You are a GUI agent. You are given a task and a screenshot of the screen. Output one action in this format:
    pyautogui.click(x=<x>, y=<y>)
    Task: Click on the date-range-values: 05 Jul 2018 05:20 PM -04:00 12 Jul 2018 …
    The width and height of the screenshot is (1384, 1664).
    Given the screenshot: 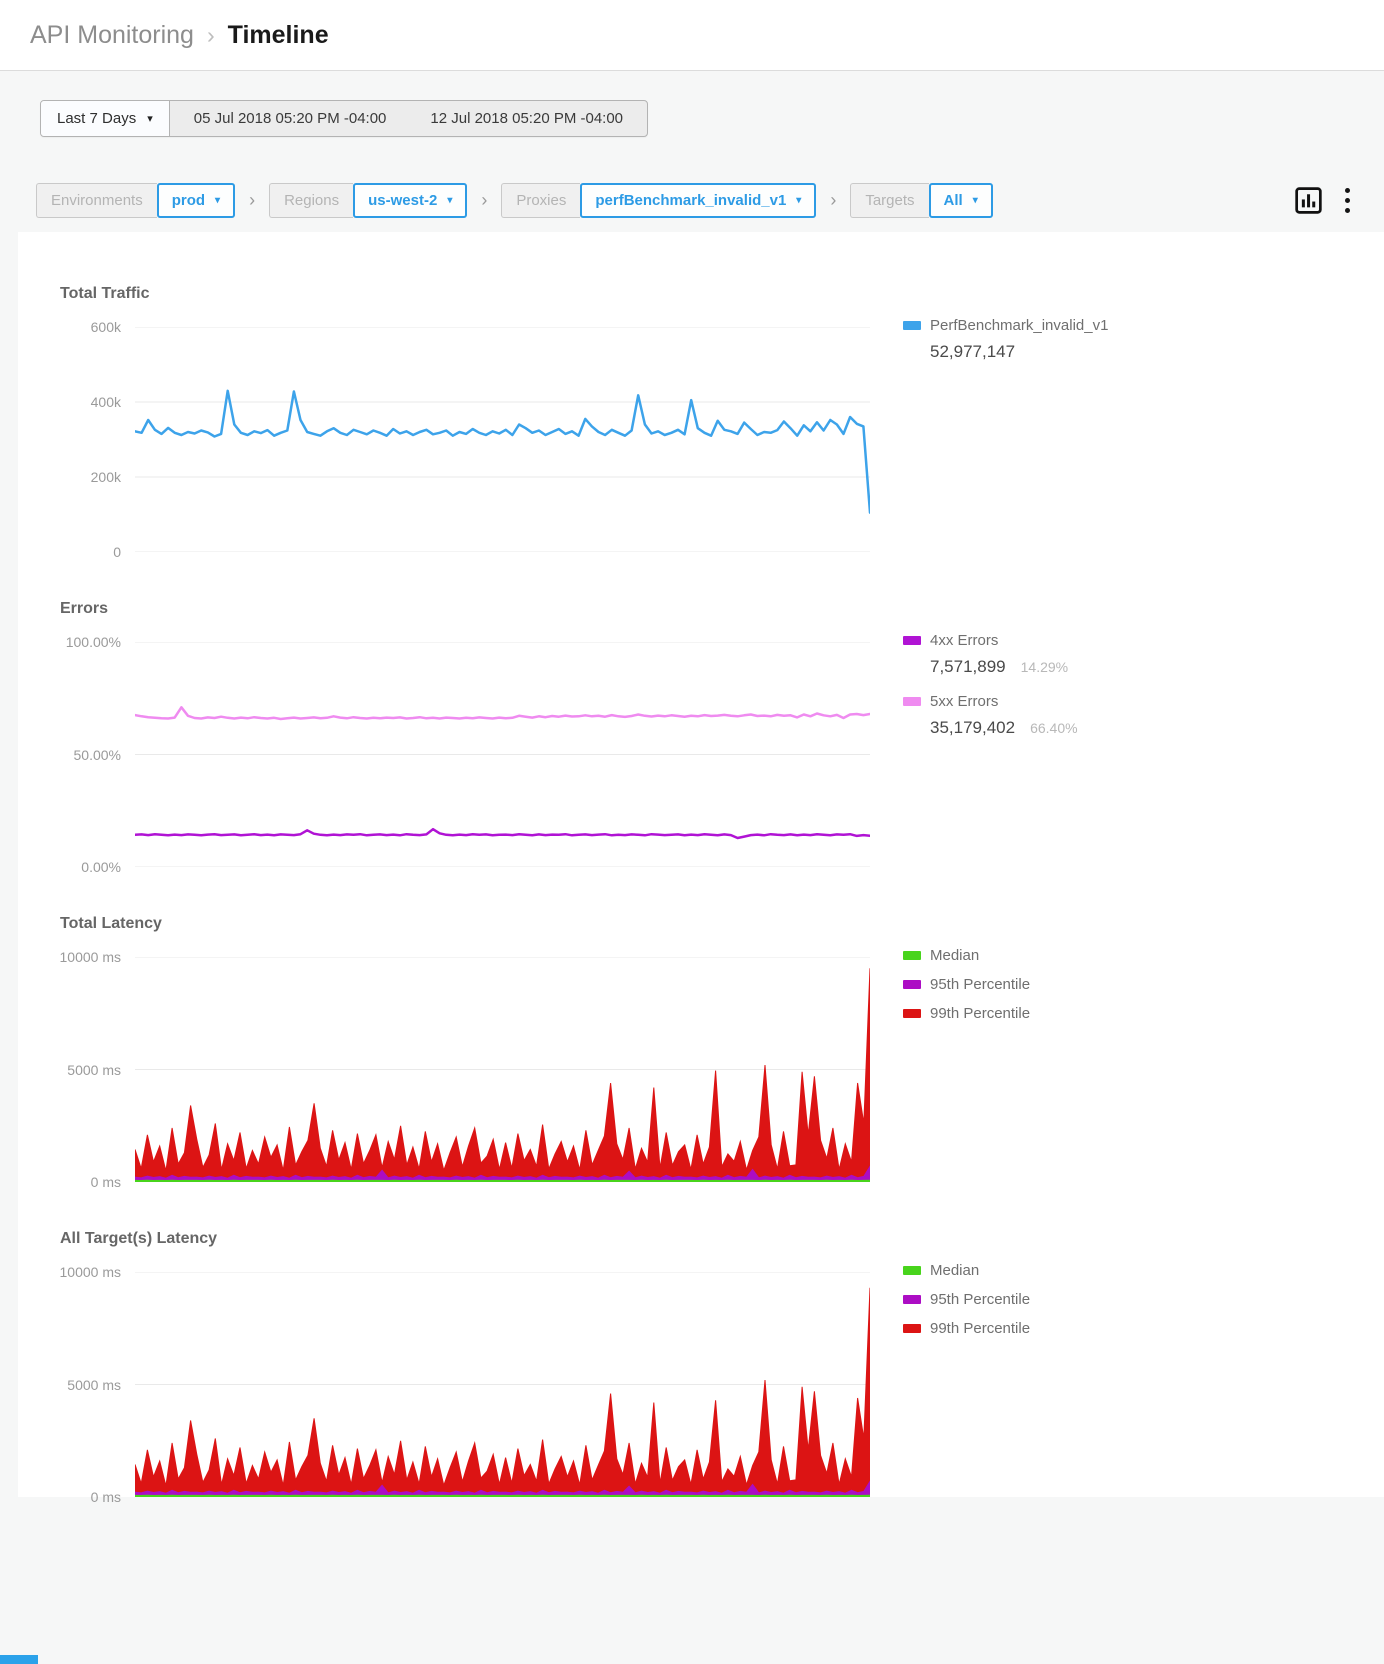 What is the action you would take?
    pyautogui.click(x=408, y=118)
    